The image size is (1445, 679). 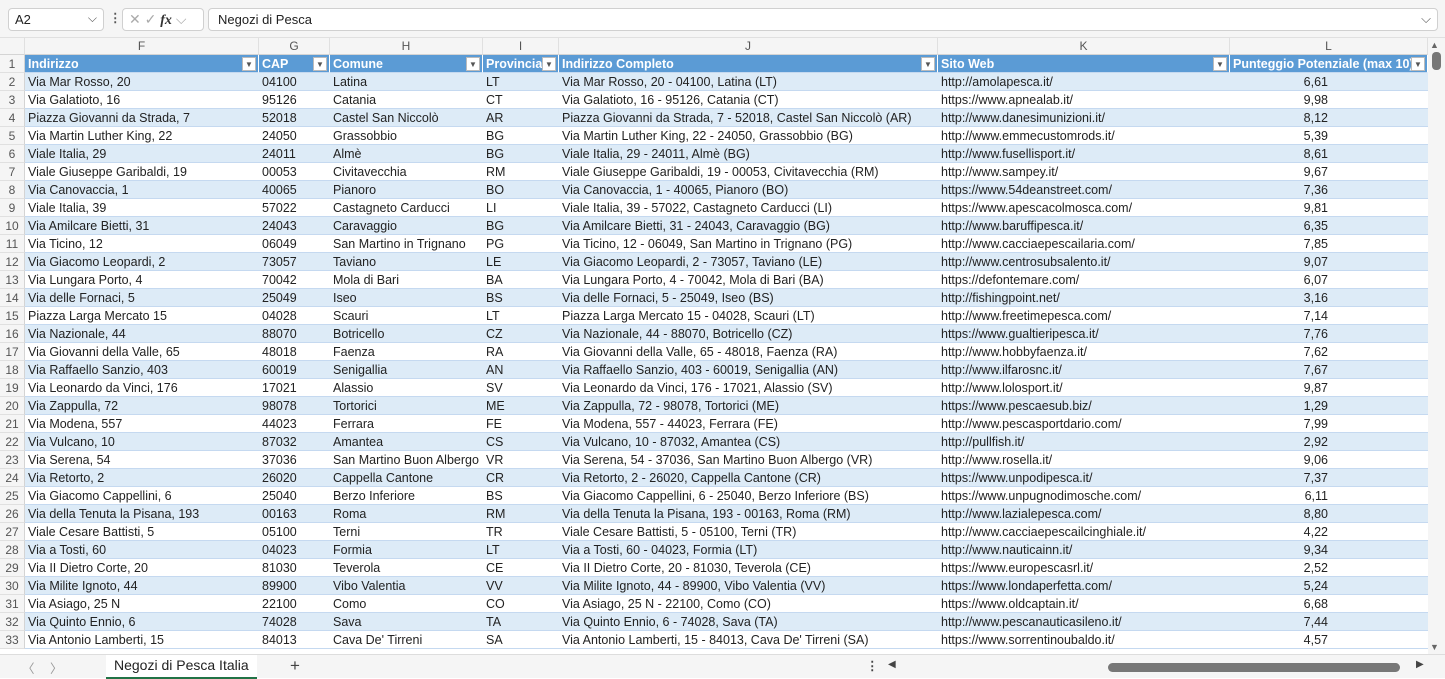 I want to click on chevron-down-icon: ⌵, so click(x=181, y=19).